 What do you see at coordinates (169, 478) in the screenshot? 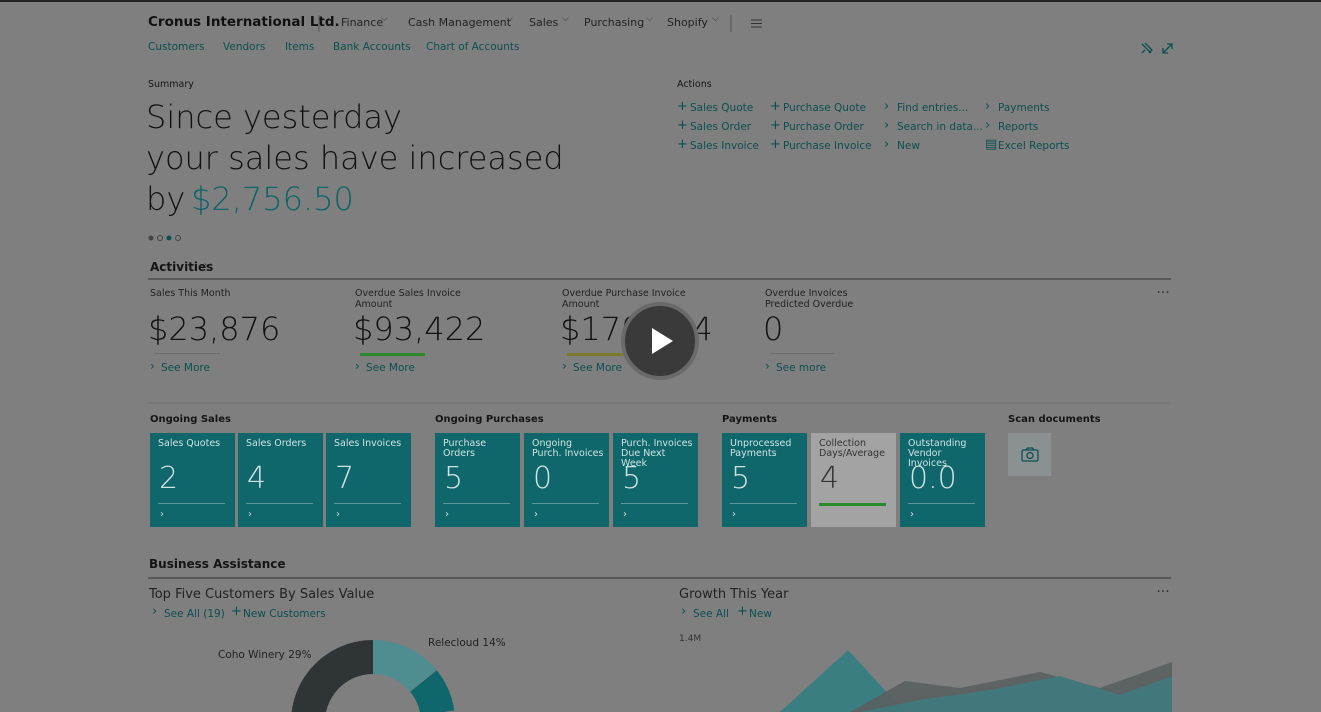
I see `tile-value: 2` at bounding box center [169, 478].